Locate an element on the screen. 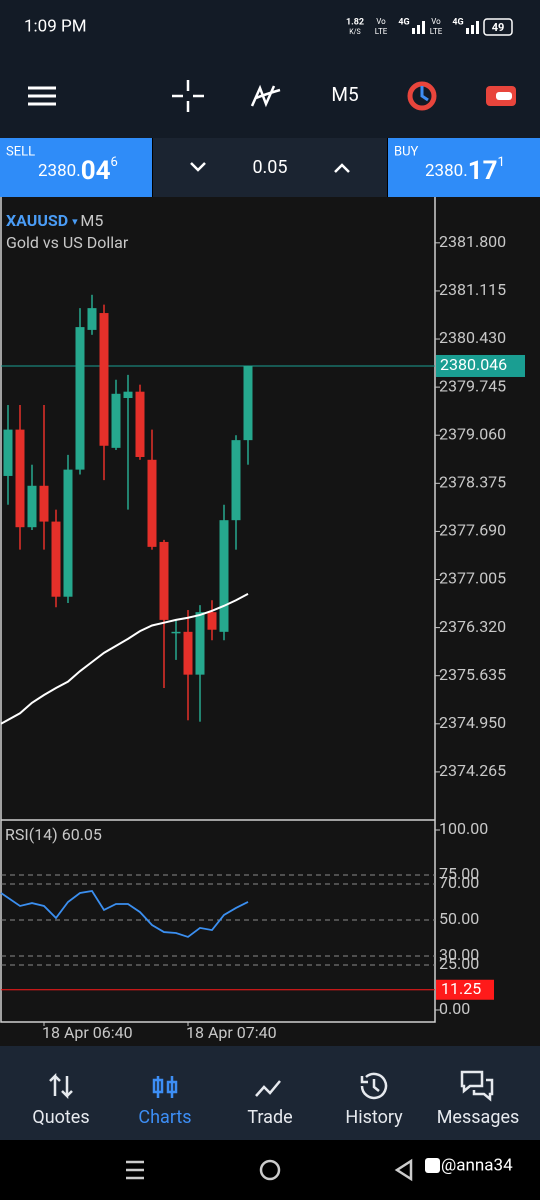  history-icon is located at coordinates (374, 1086).